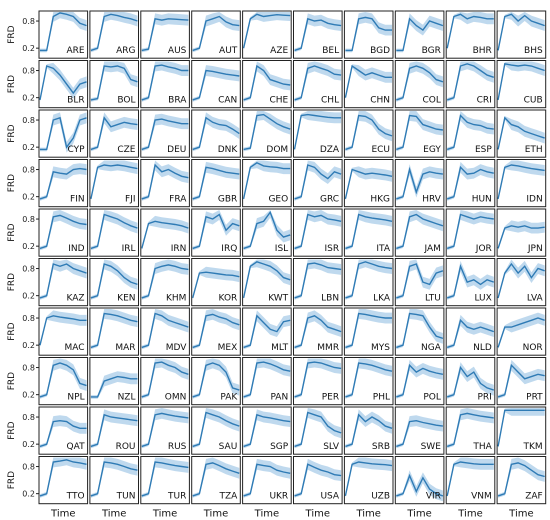 The width and height of the screenshot is (550, 520). Describe the element at coordinates (126, 497) in the screenshot. I see `panel-label: TUN` at that location.